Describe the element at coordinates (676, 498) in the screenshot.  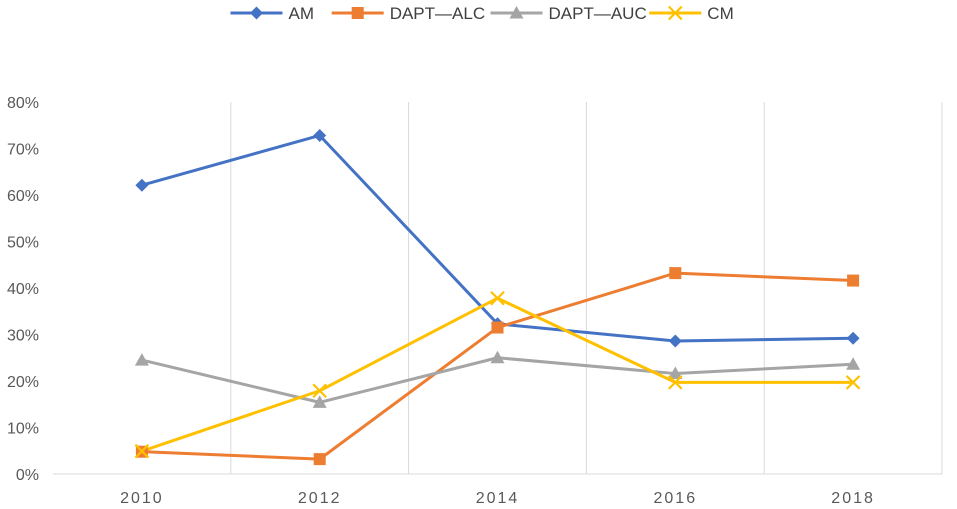
I see `x-tick-label: 2016` at that location.